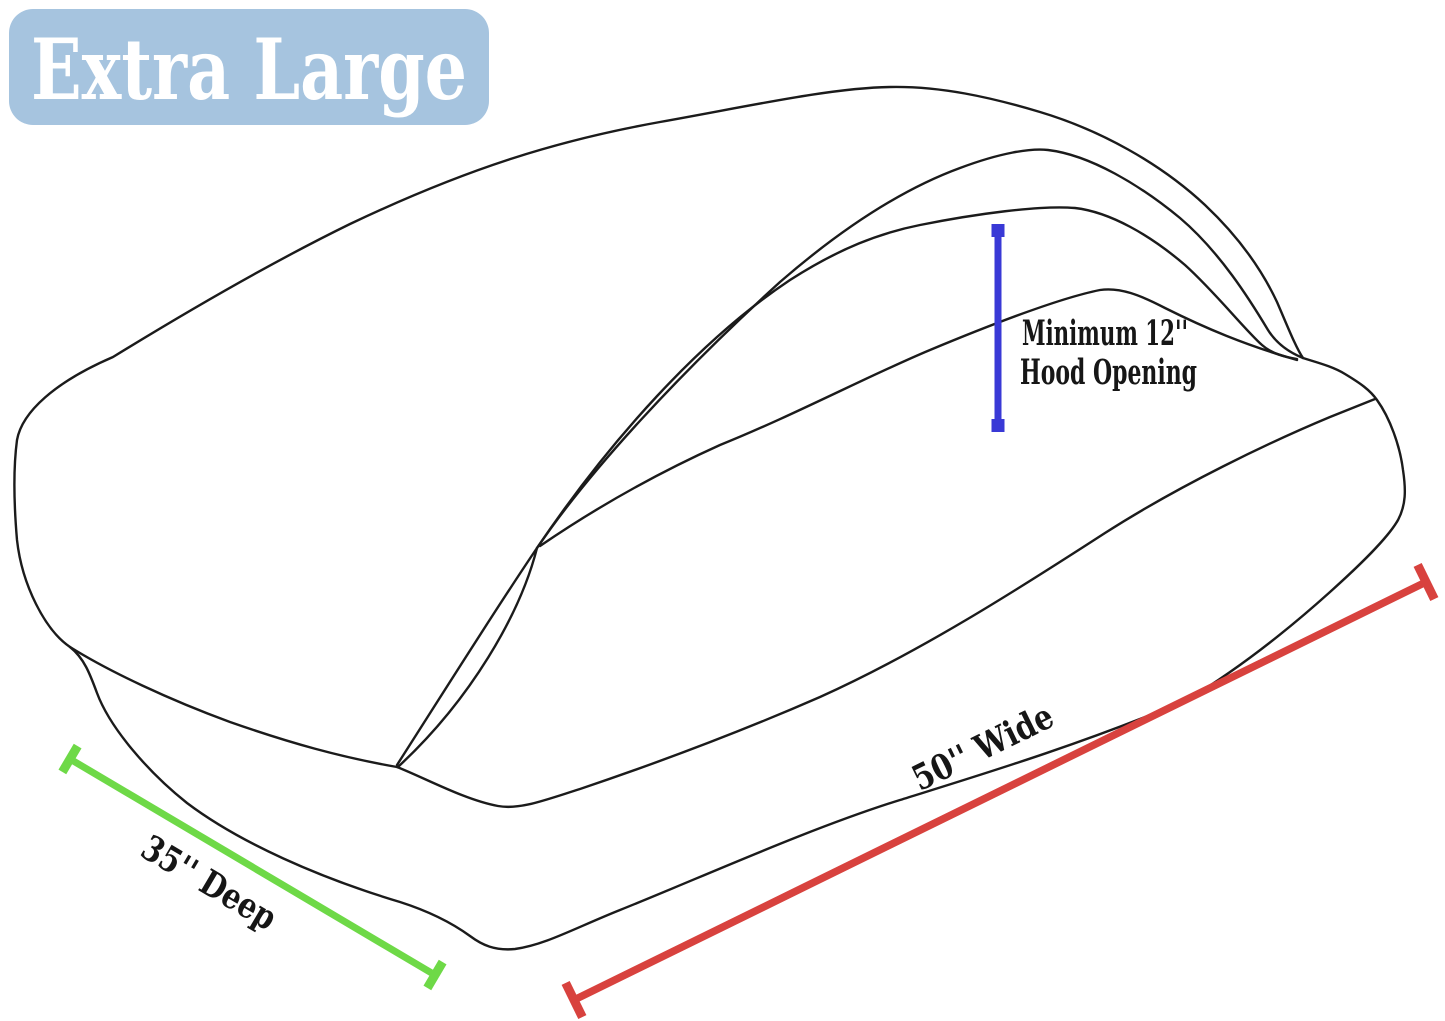 The image size is (1445, 1021). I want to click on hood-cushion-gap-lower-seam, so click(468, 657).